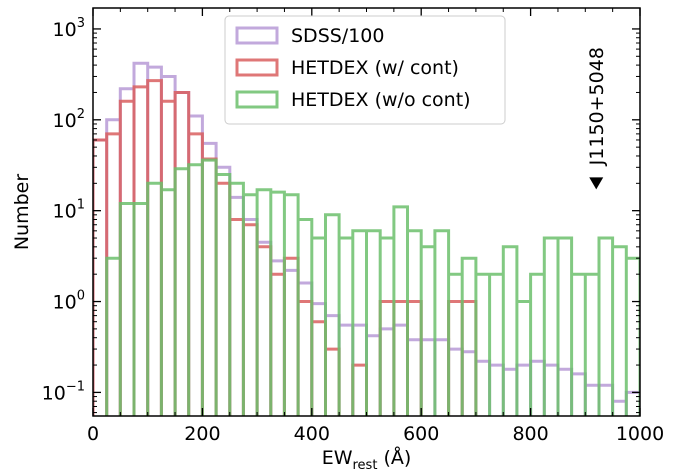 Image resolution: width=685 pixels, height=474 pixels. Describe the element at coordinates (375, 68) in the screenshot. I see `legend-label: HETDEX (w/ cont)` at that location.